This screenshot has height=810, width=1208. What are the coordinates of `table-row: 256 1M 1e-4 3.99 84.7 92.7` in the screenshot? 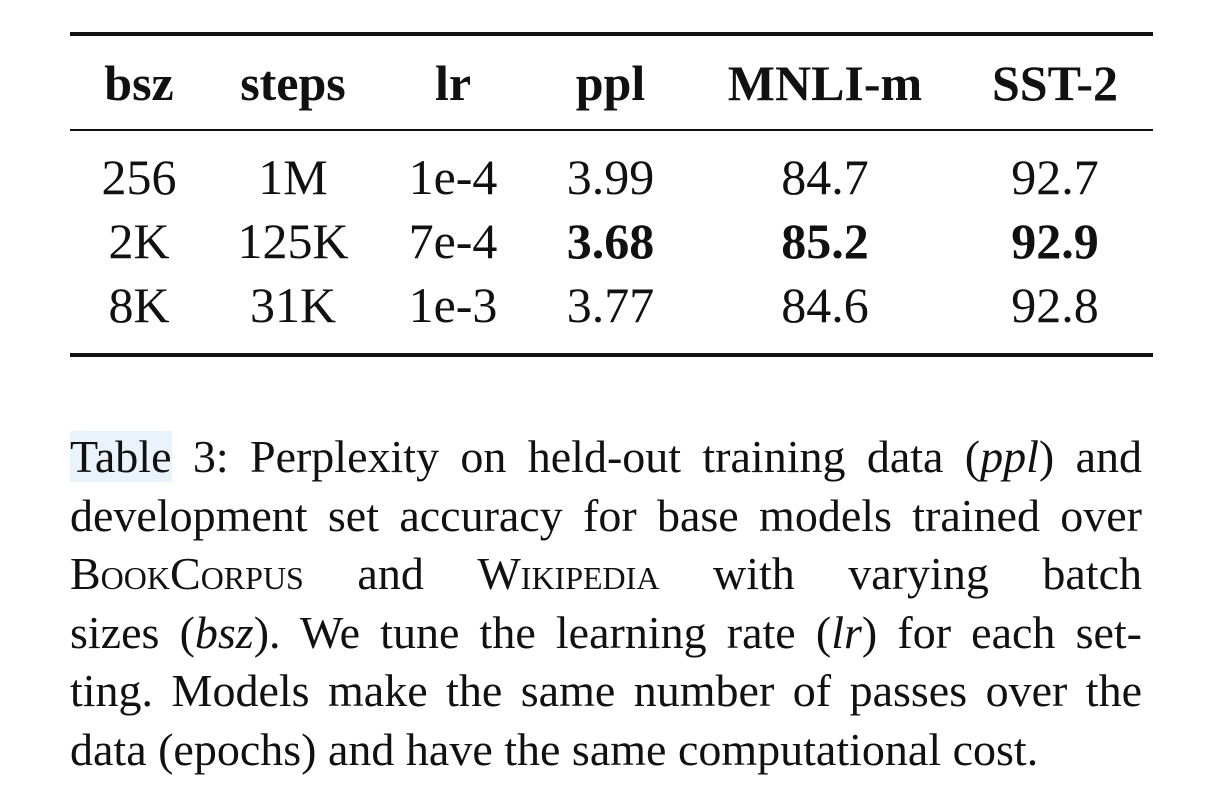 It's located at (611, 170).